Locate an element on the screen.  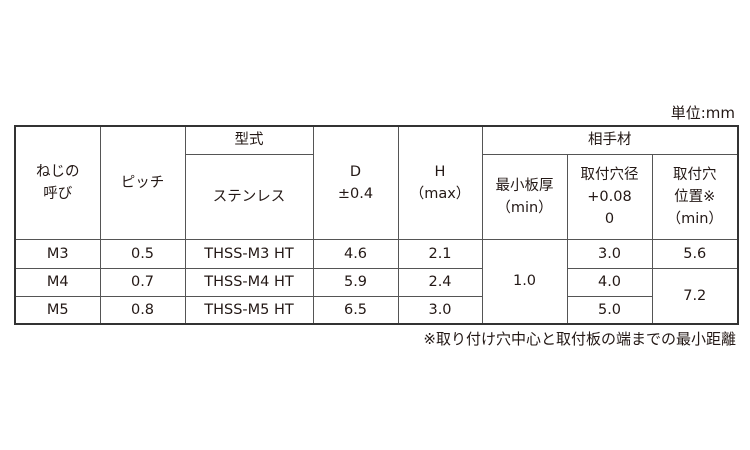
cell-h: 2.4 is located at coordinates (440, 282).